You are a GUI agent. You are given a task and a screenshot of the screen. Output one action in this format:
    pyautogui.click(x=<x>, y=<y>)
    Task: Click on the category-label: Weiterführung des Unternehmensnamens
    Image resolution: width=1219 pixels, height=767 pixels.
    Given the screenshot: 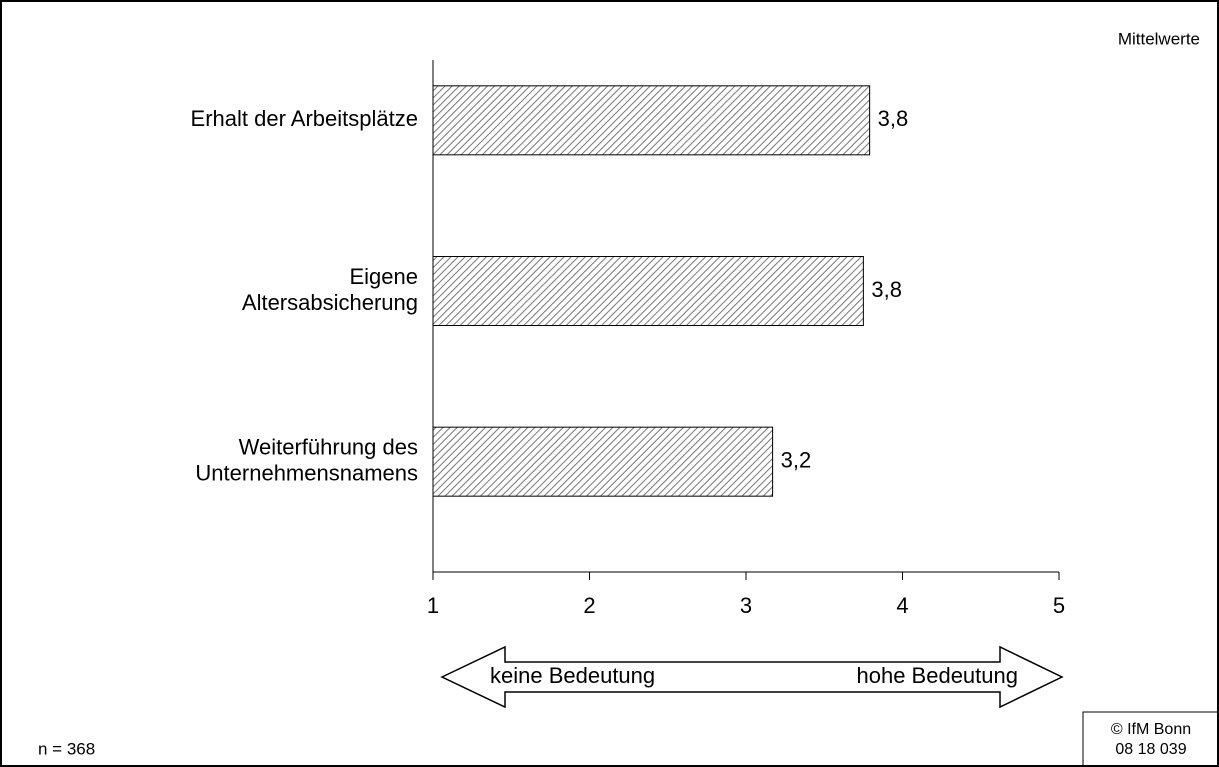 What is the action you would take?
    pyautogui.click(x=306, y=459)
    